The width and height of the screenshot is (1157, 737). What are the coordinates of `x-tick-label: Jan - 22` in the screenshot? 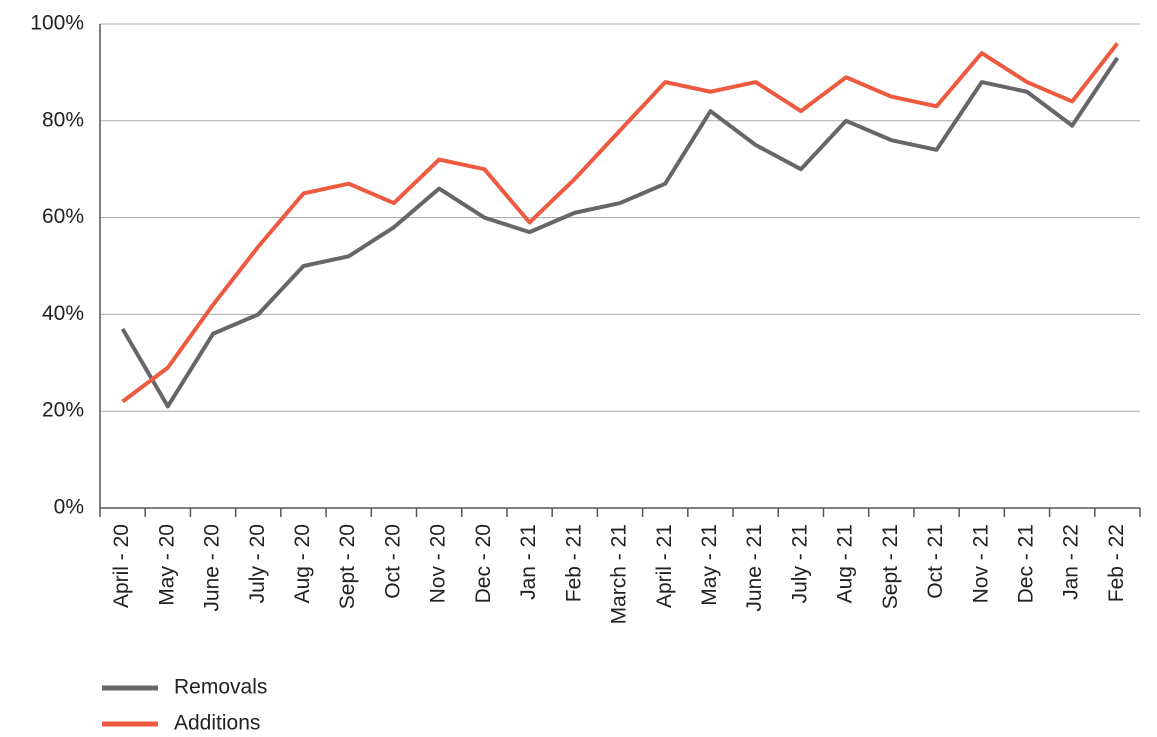 It's located at (1071, 562).